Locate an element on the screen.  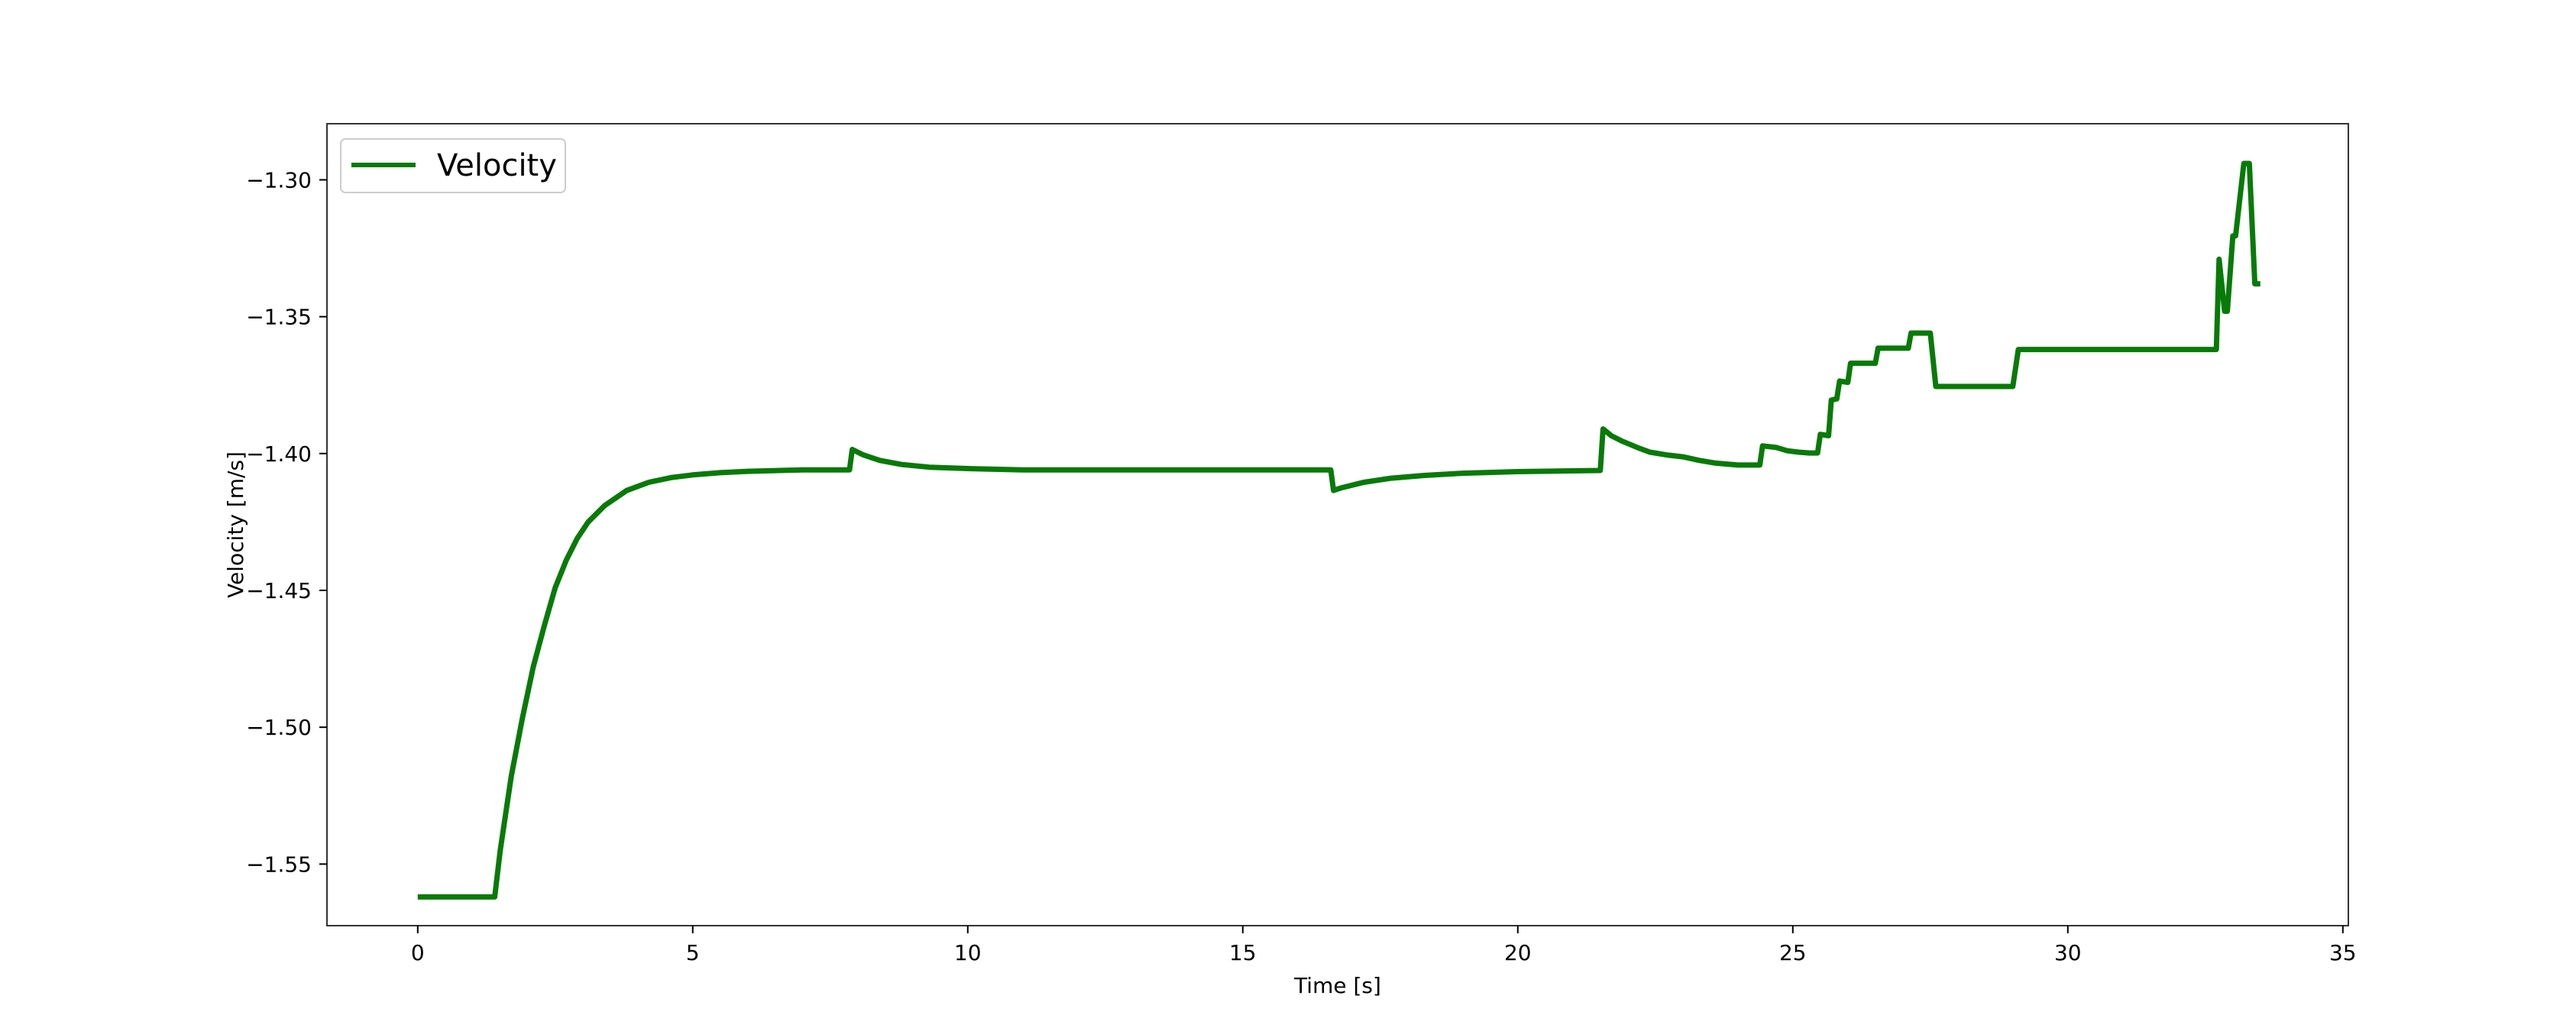
x-tick-label: 20 is located at coordinates (1518, 952).